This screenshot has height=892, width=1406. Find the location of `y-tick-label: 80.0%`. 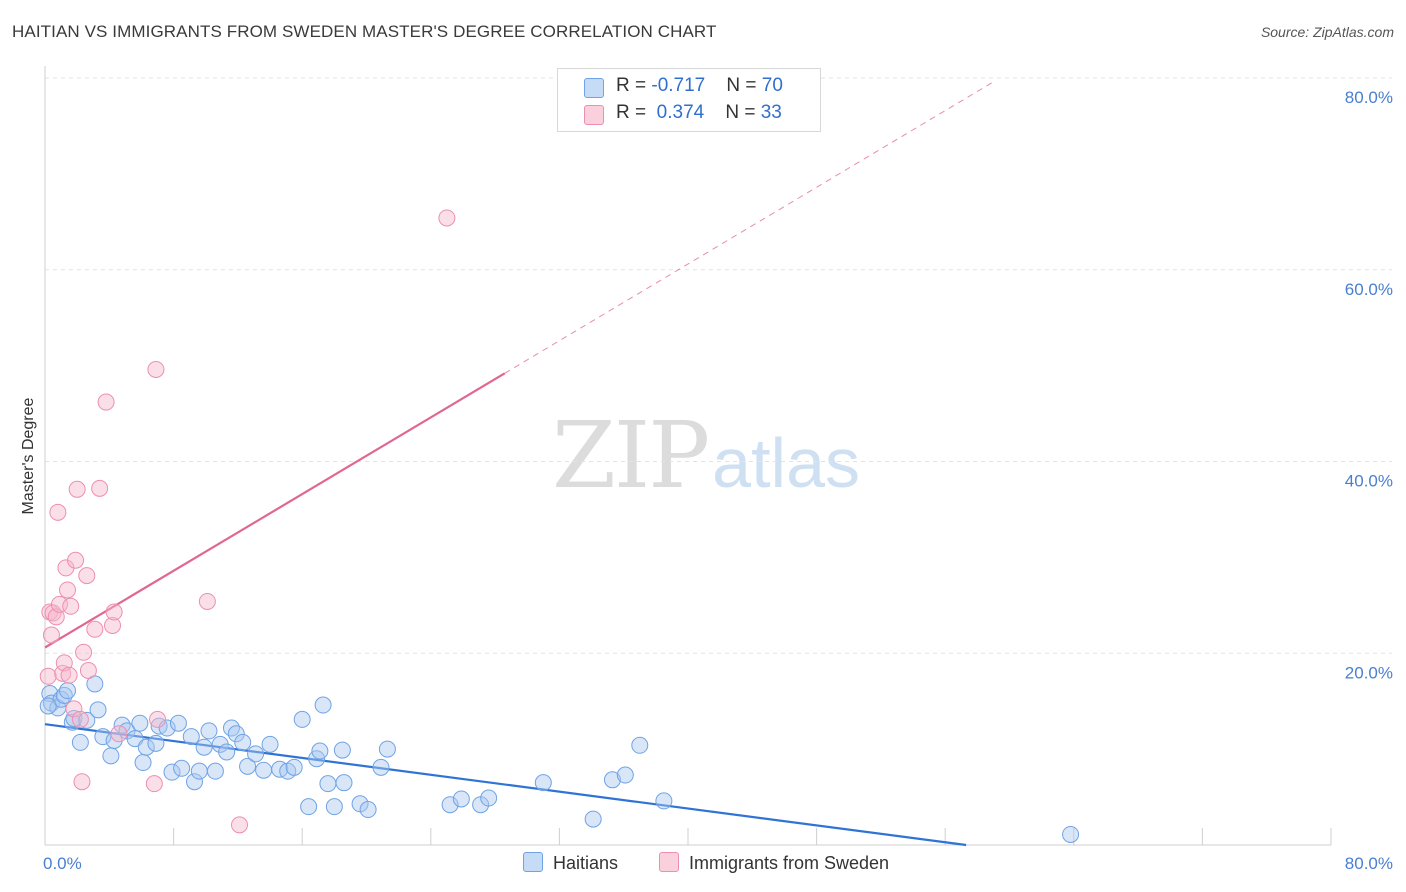

y-tick-label: 80.0% is located at coordinates (1369, 97).